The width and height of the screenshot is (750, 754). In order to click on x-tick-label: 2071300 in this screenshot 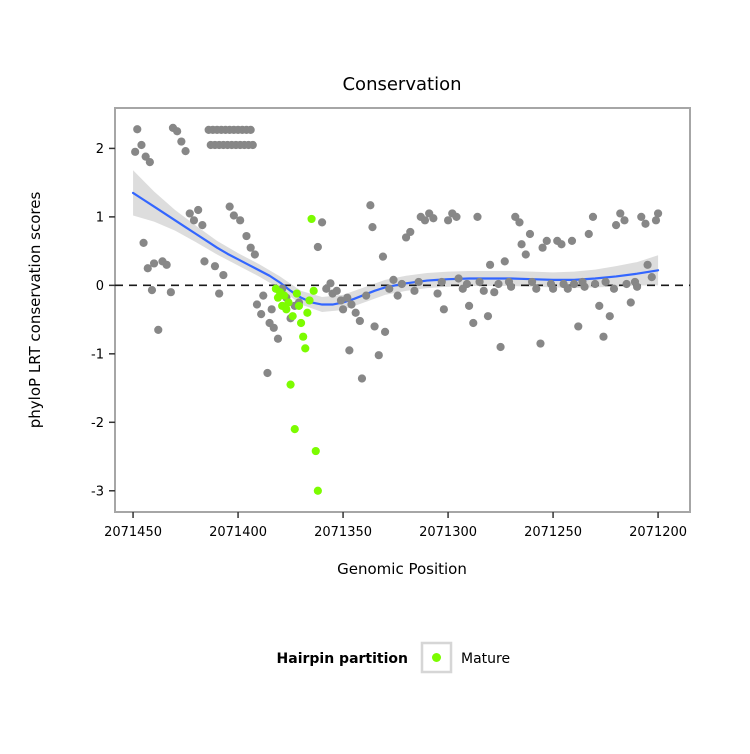, I will do `click(448, 532)`.